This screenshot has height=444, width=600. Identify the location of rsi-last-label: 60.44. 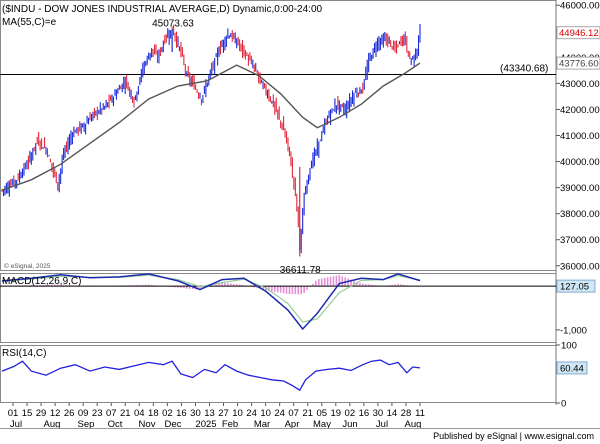
(572, 368).